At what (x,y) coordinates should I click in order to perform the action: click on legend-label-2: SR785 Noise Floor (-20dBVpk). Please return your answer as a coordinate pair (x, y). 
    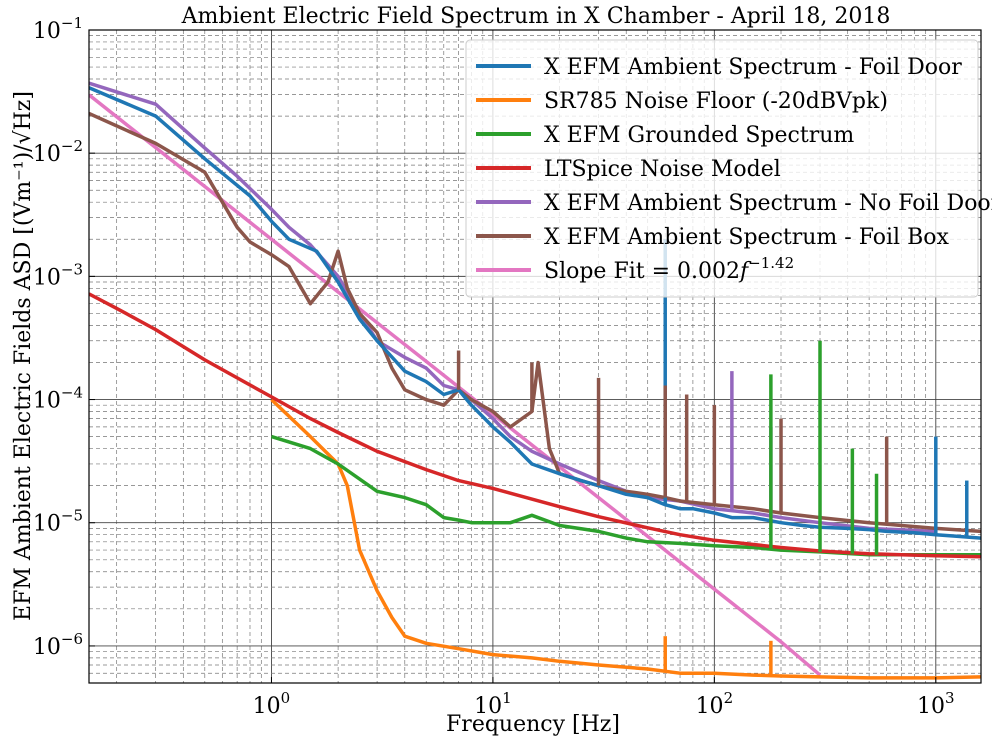
    Looking at the image, I should click on (716, 101).